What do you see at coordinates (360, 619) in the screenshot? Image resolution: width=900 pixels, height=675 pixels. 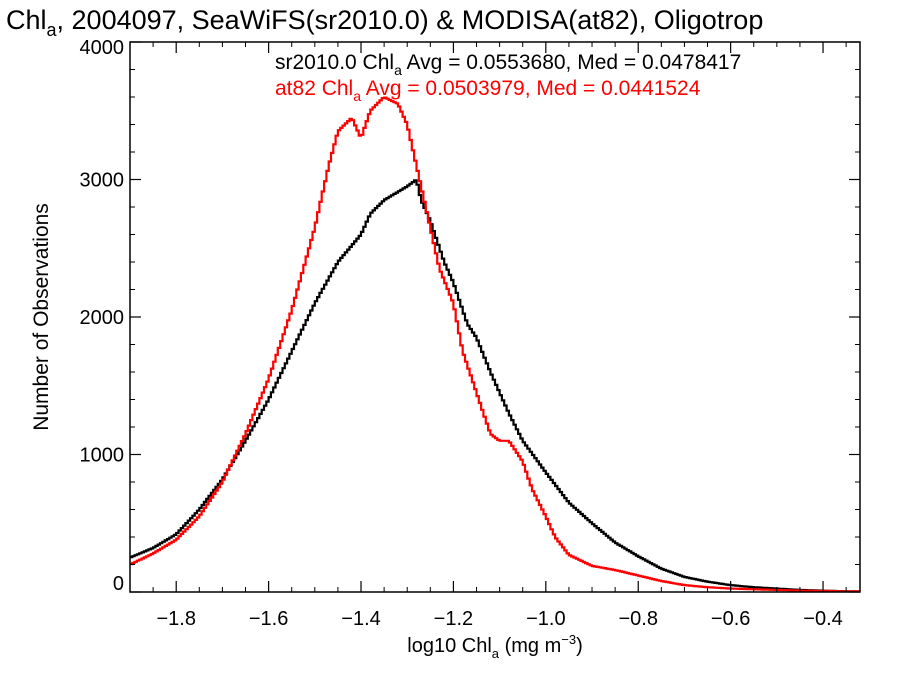 I see `x-tick-label: −1.4` at bounding box center [360, 619].